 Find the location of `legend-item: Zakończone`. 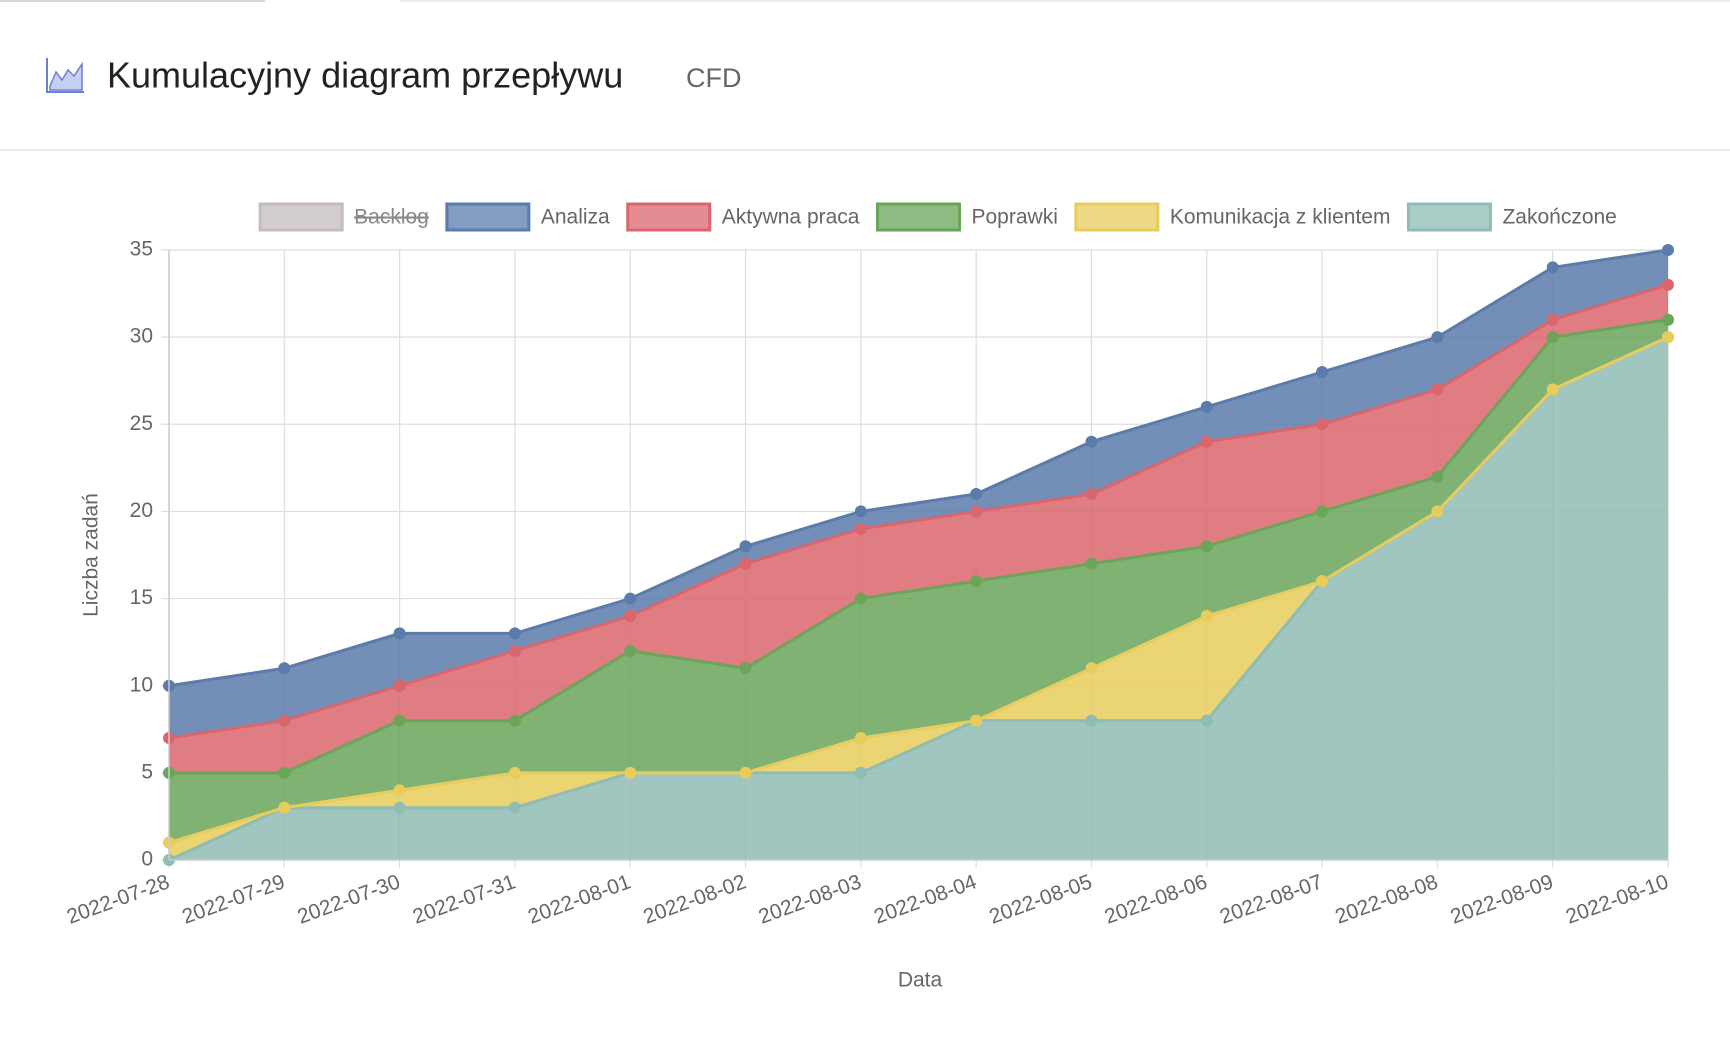

legend-item: Zakończone is located at coordinates (1511, 217).